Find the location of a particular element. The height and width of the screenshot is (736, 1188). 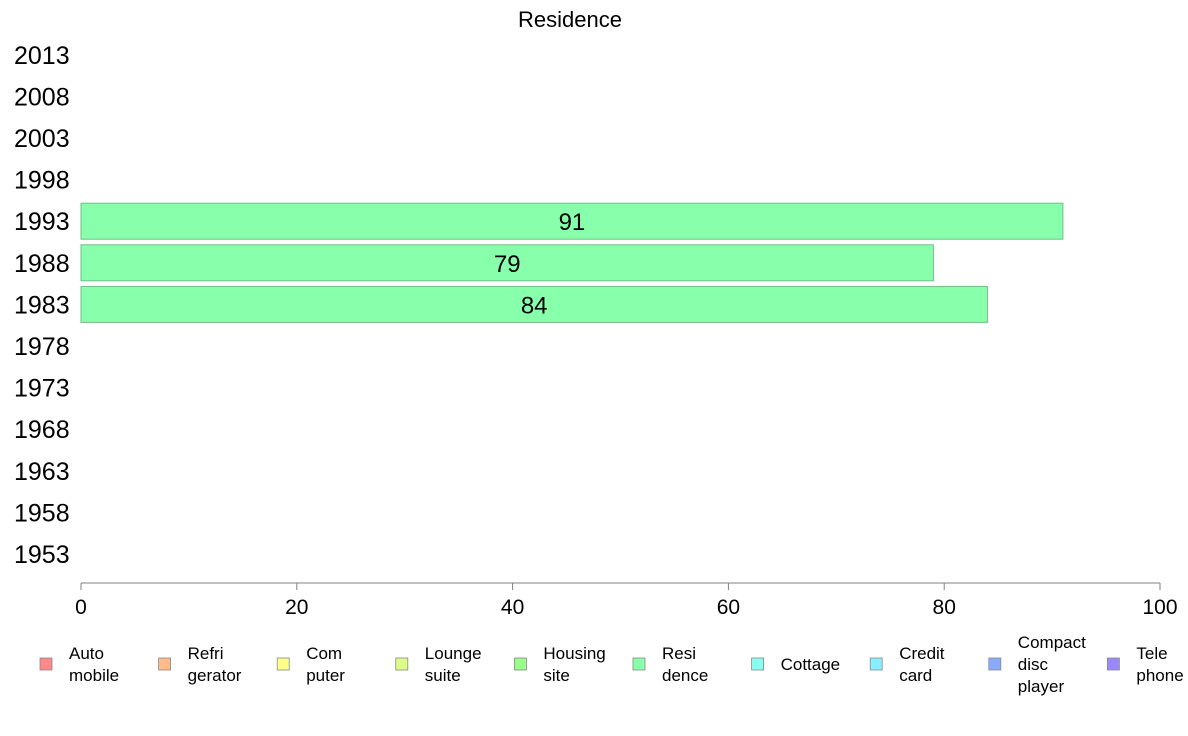

legend-item: Com puter is located at coordinates (310, 664).